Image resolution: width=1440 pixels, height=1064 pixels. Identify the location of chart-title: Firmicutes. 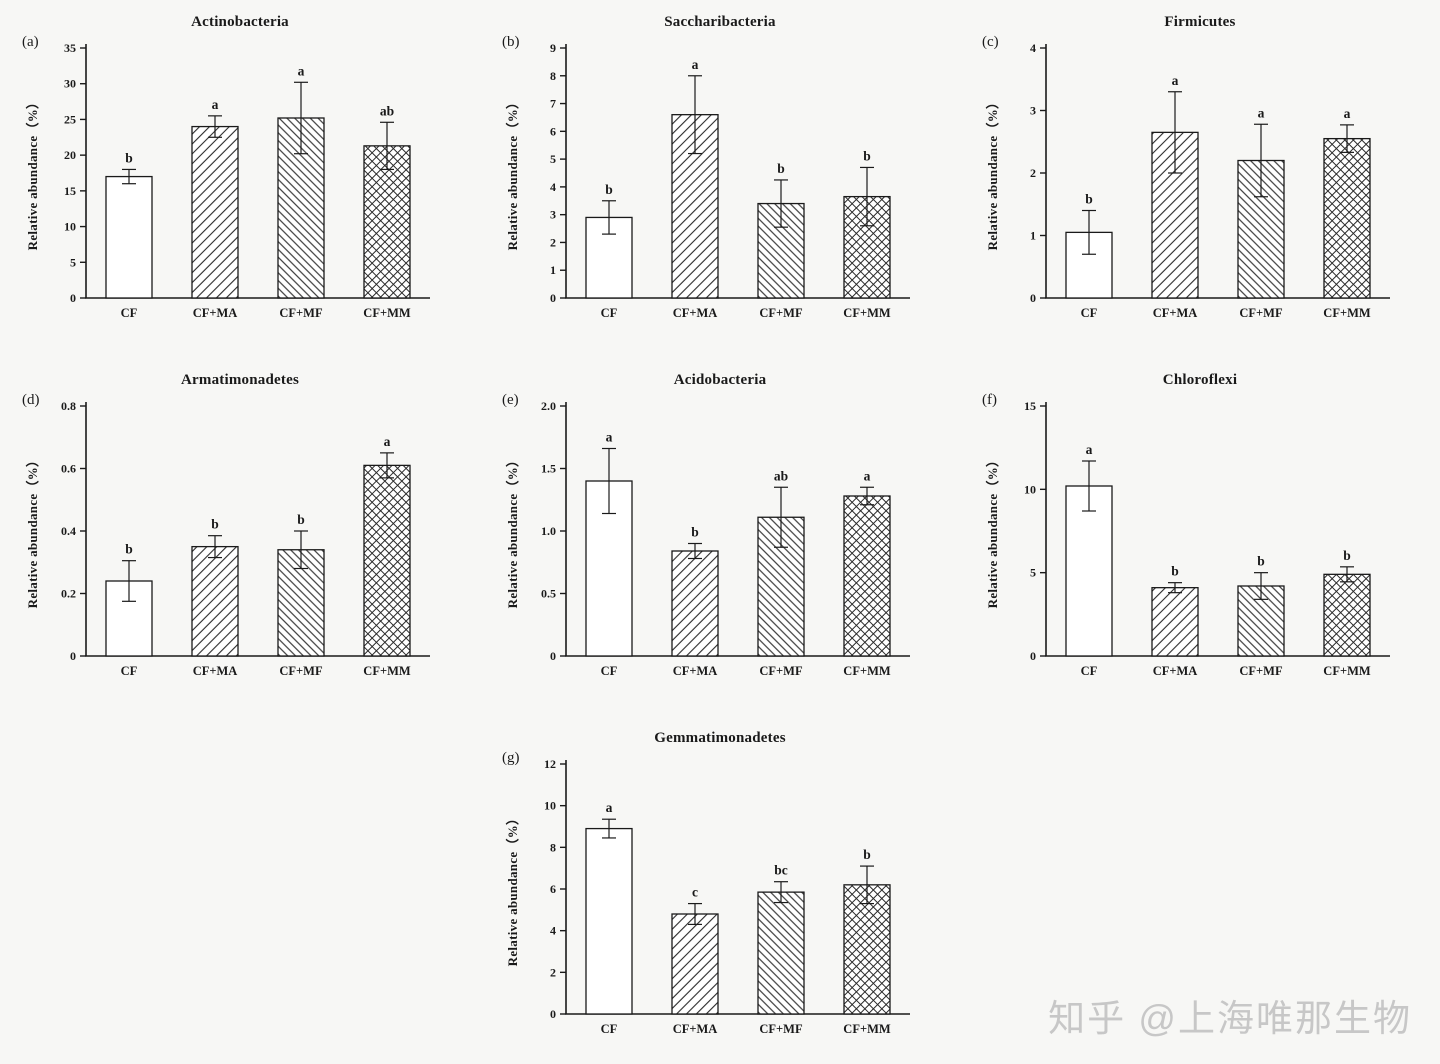
(1200, 22).